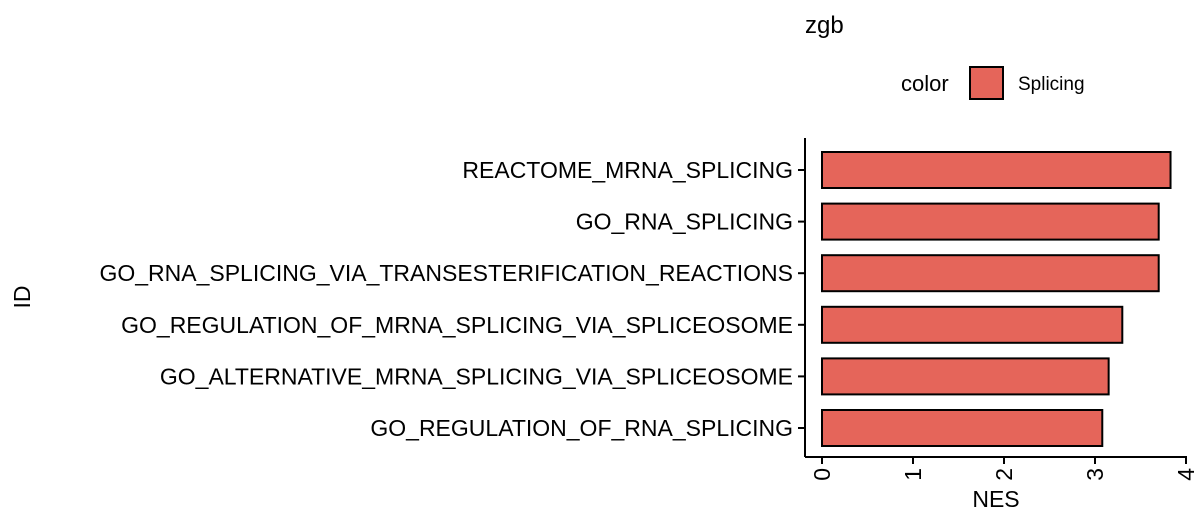  I want to click on x-tick-label: 4, so click(1186, 474).